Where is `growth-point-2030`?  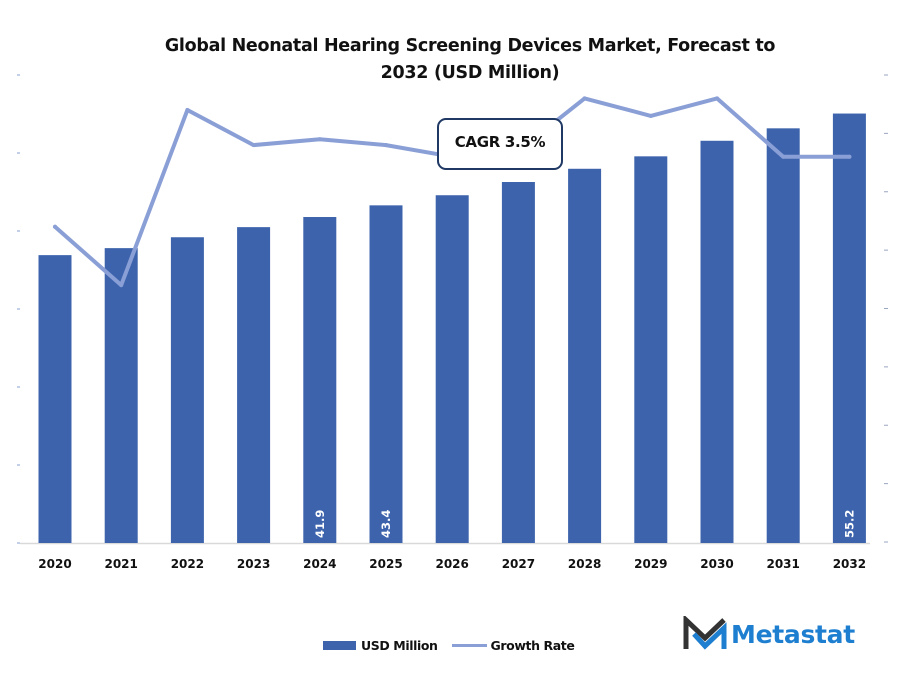 growth-point-2030 is located at coordinates (717, 98).